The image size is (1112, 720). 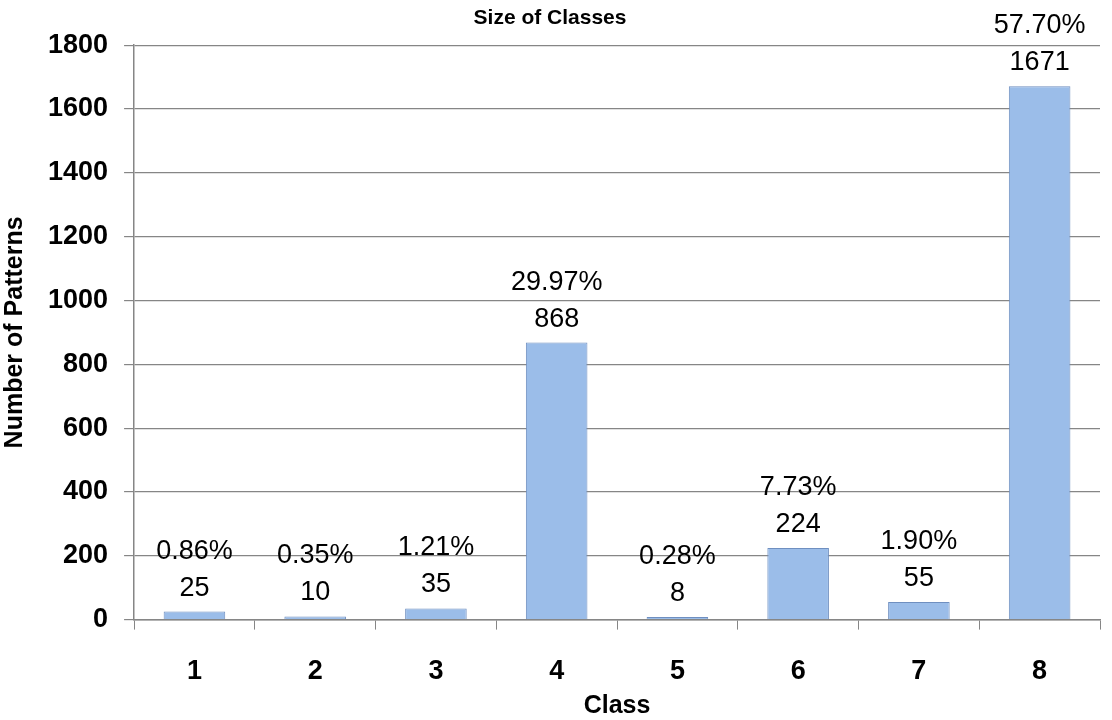 What do you see at coordinates (194, 586) in the screenshot?
I see `data-label: 25` at bounding box center [194, 586].